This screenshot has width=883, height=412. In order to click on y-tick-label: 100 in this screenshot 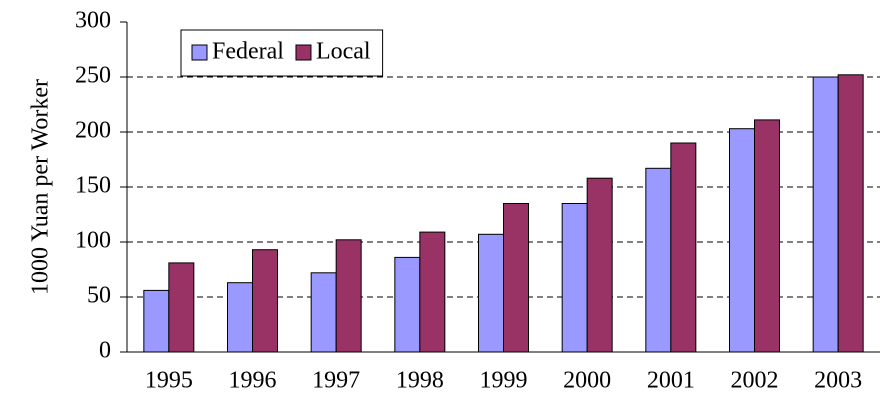, I will do `click(93, 241)`.